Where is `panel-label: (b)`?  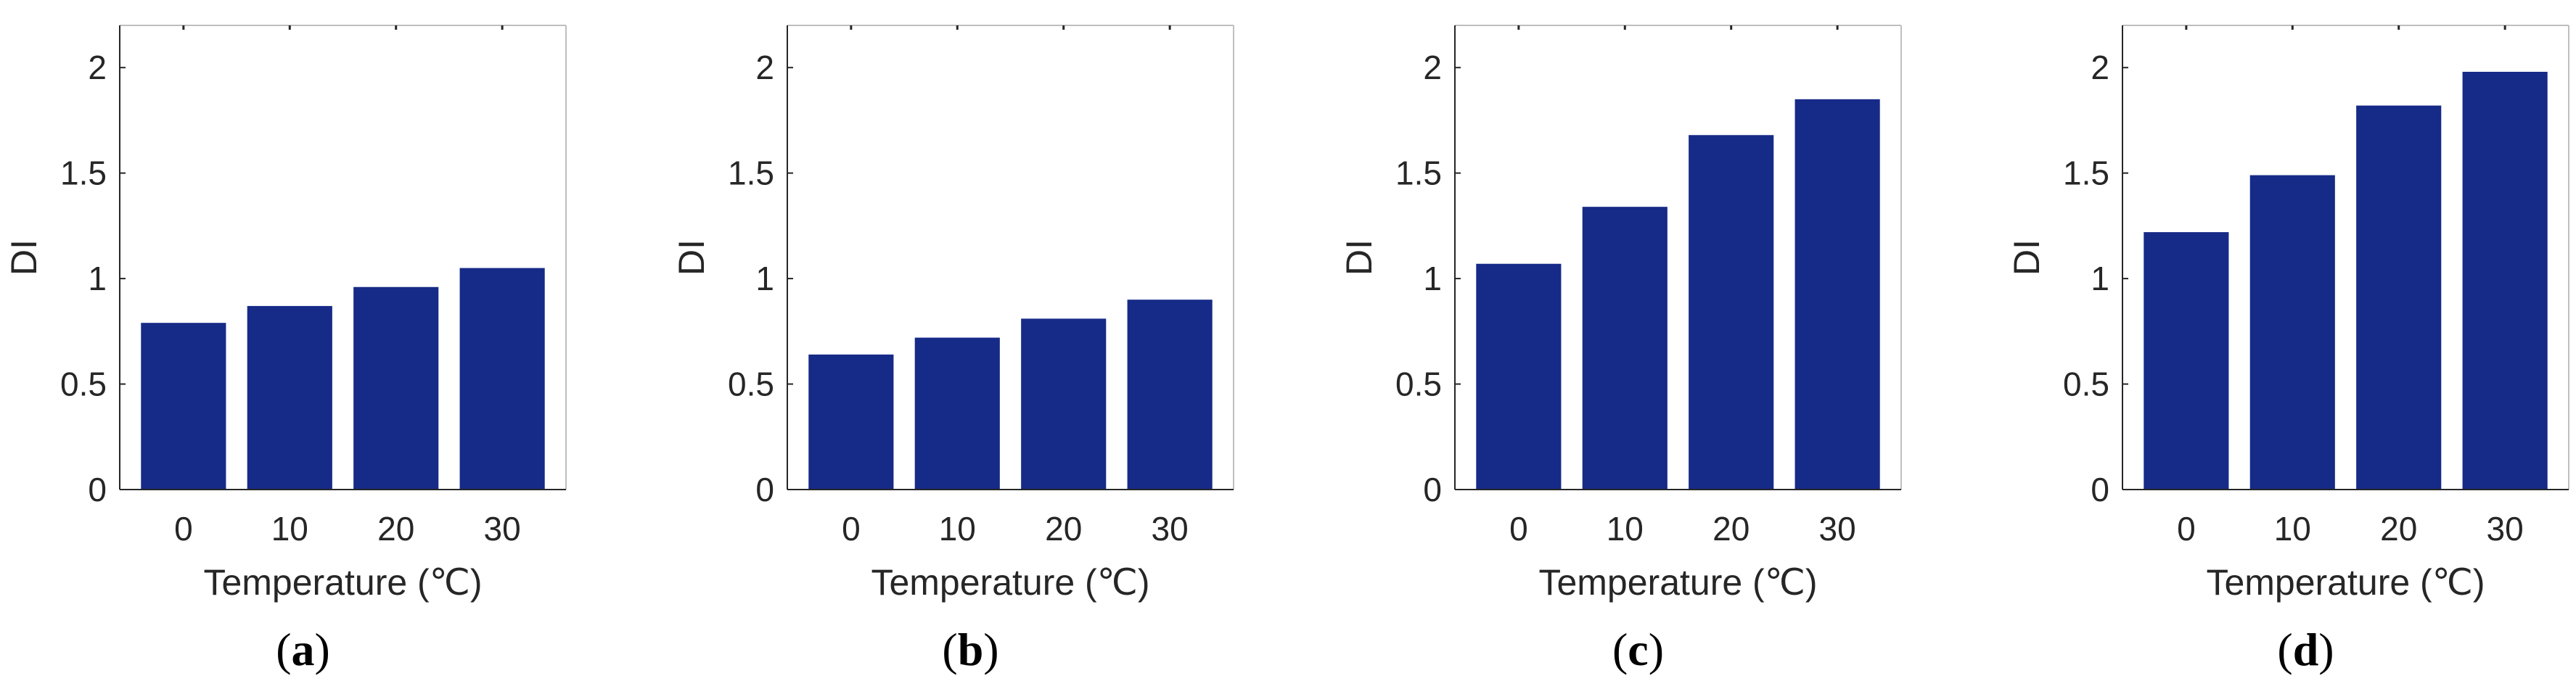 panel-label: (b) is located at coordinates (970, 649).